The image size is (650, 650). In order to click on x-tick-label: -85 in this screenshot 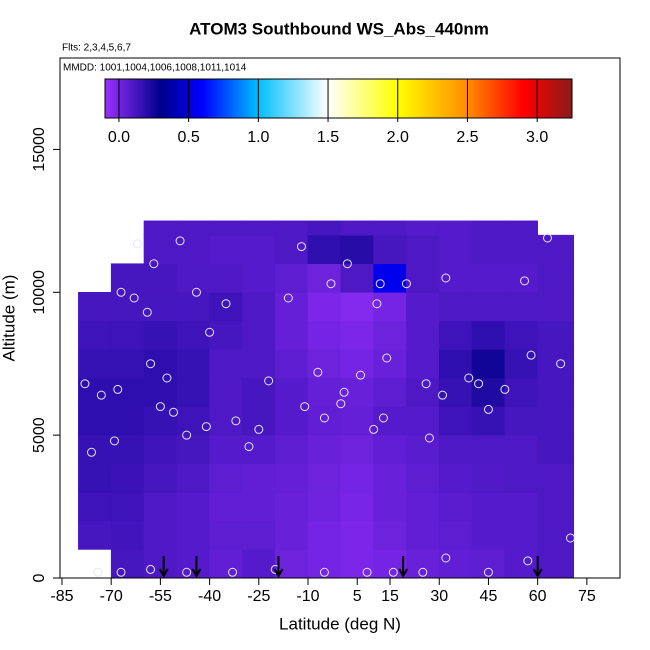, I will do `click(61, 596)`.